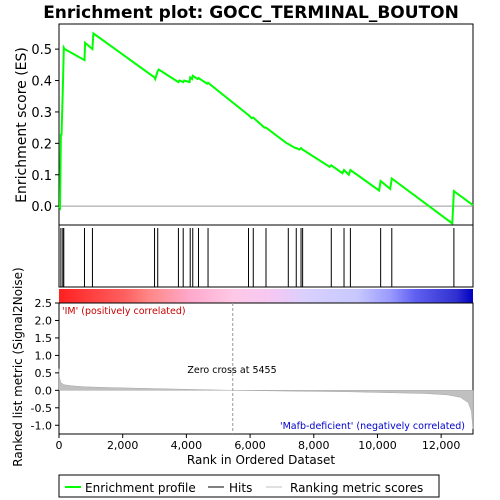  Describe the element at coordinates (44, 303) in the screenshot. I see `metric-y-tick-label: 2.5` at that location.